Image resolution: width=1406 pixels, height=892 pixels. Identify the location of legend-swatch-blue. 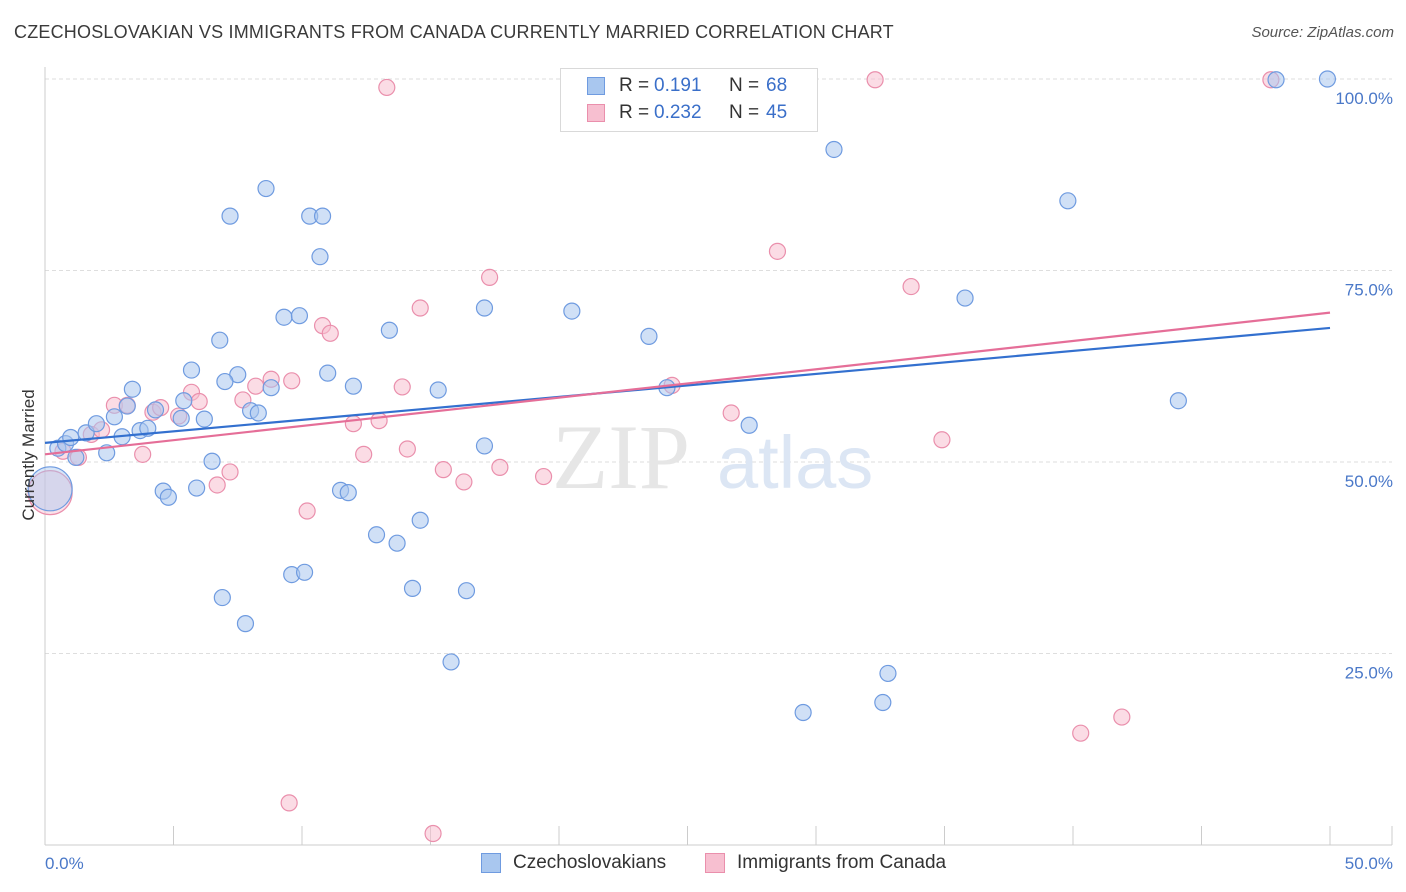
(596, 86).